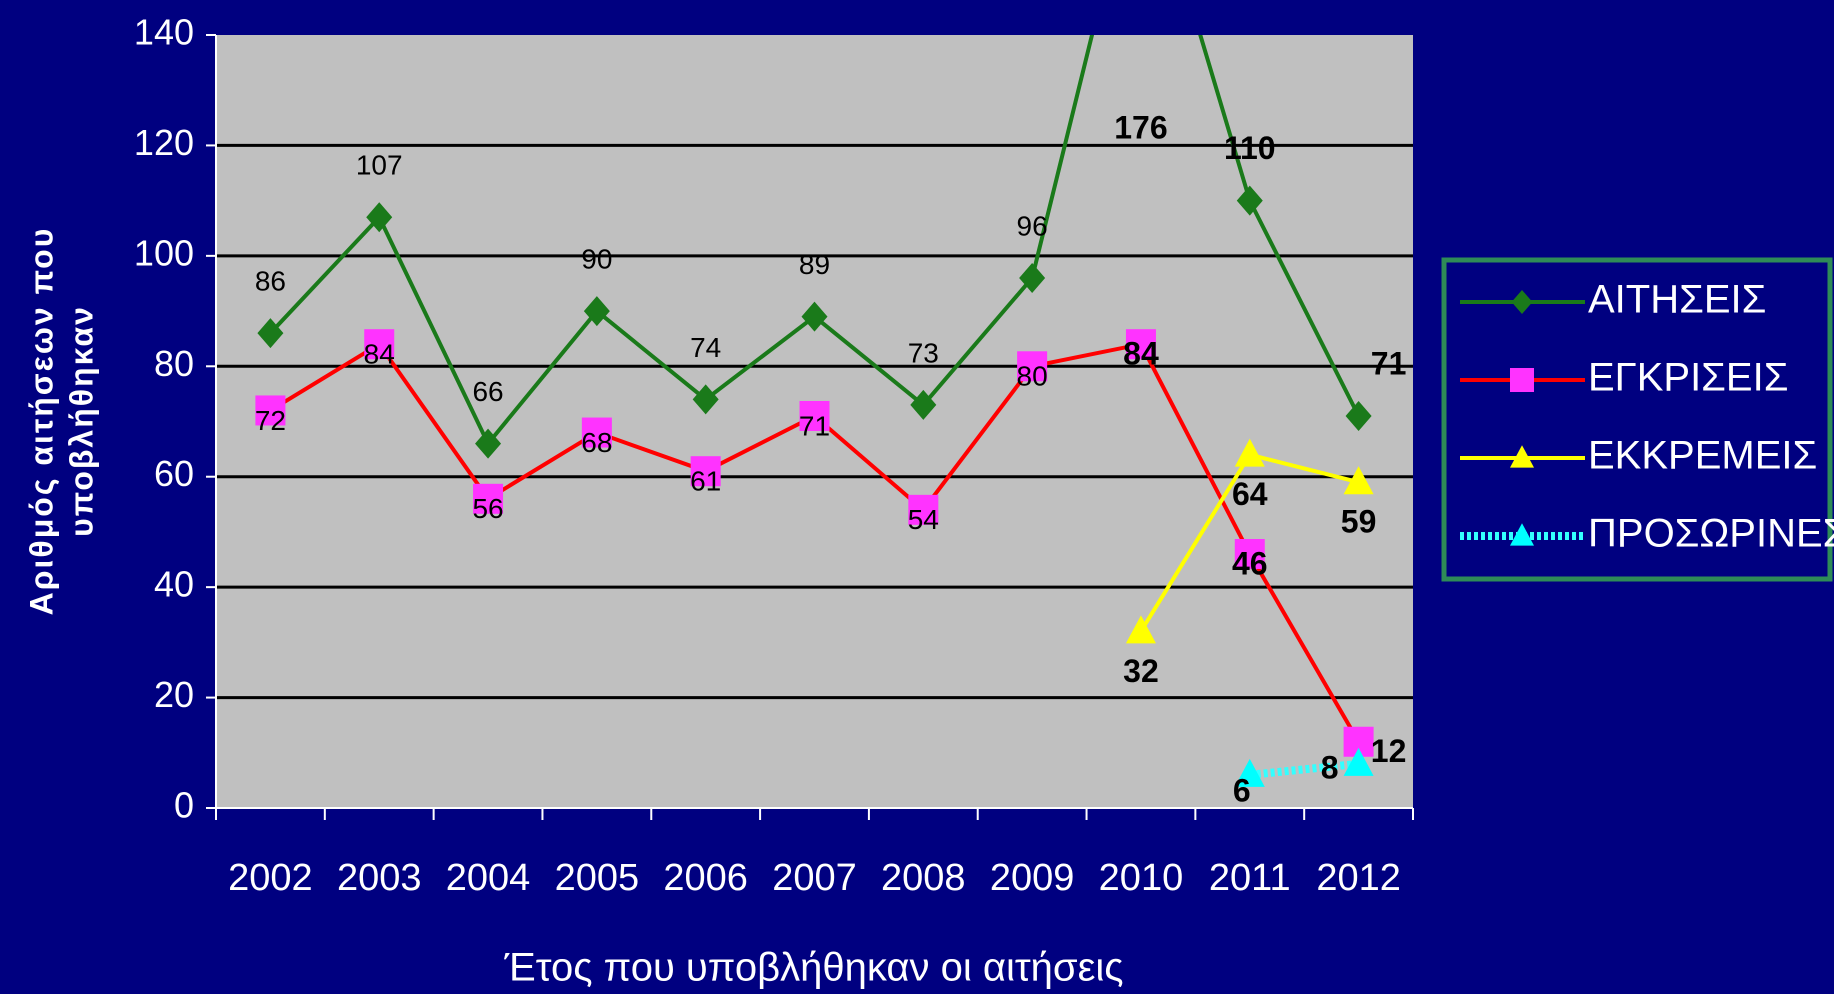 This screenshot has width=1834, height=994. What do you see at coordinates (1677, 300) in the screenshot?
I see `legend-label: ΑΙΤΗΣΕΙΣ` at bounding box center [1677, 300].